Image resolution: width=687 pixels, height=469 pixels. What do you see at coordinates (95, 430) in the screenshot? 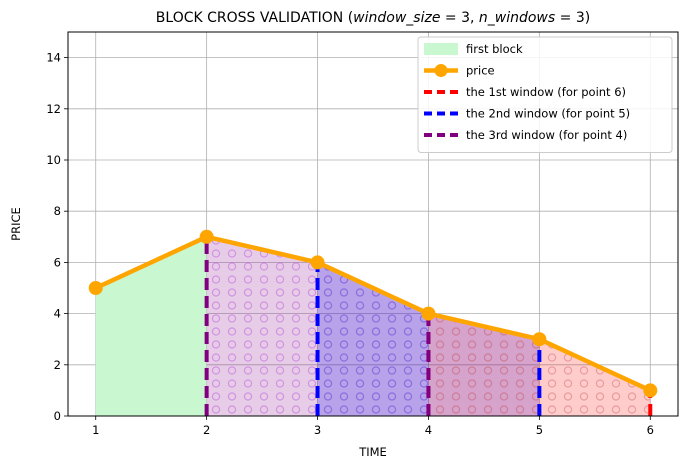
I see `x-tick-label-1: 1` at bounding box center [95, 430].